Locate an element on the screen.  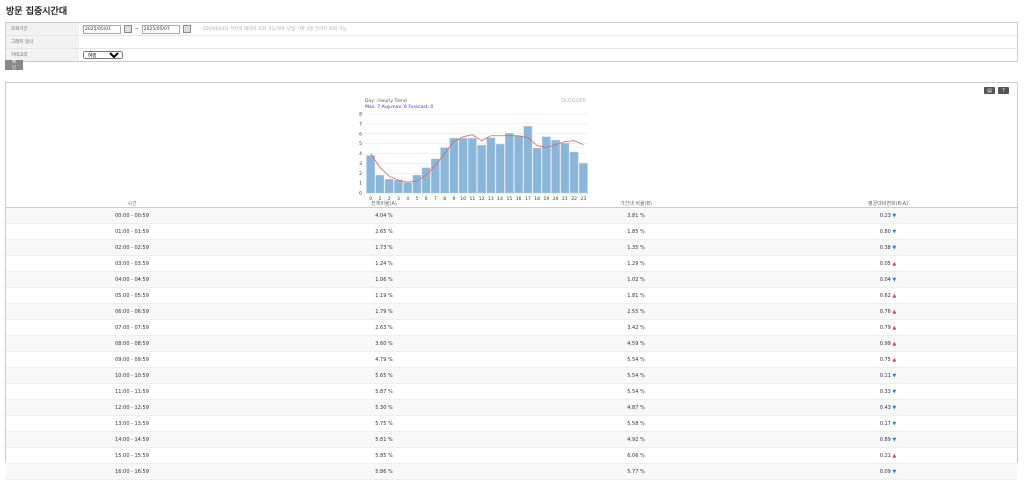
cell-text: 0.23 is located at coordinates (885, 215).